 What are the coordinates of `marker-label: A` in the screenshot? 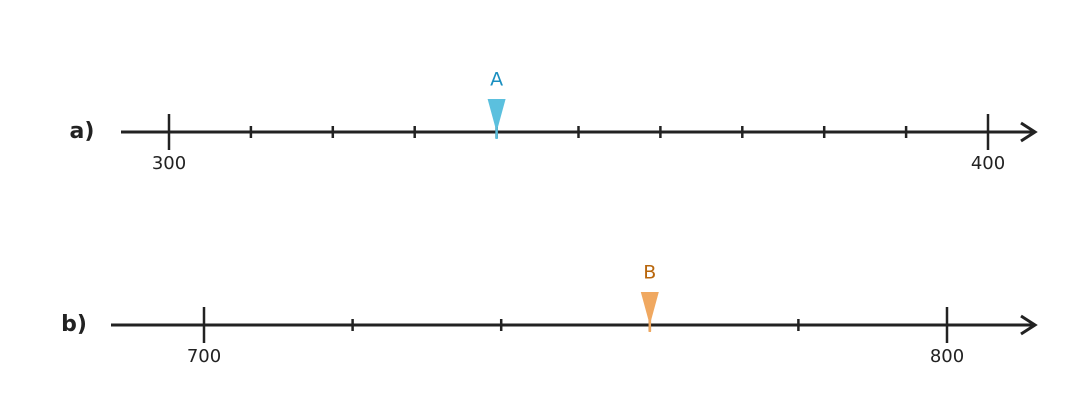 It's located at (496, 80).